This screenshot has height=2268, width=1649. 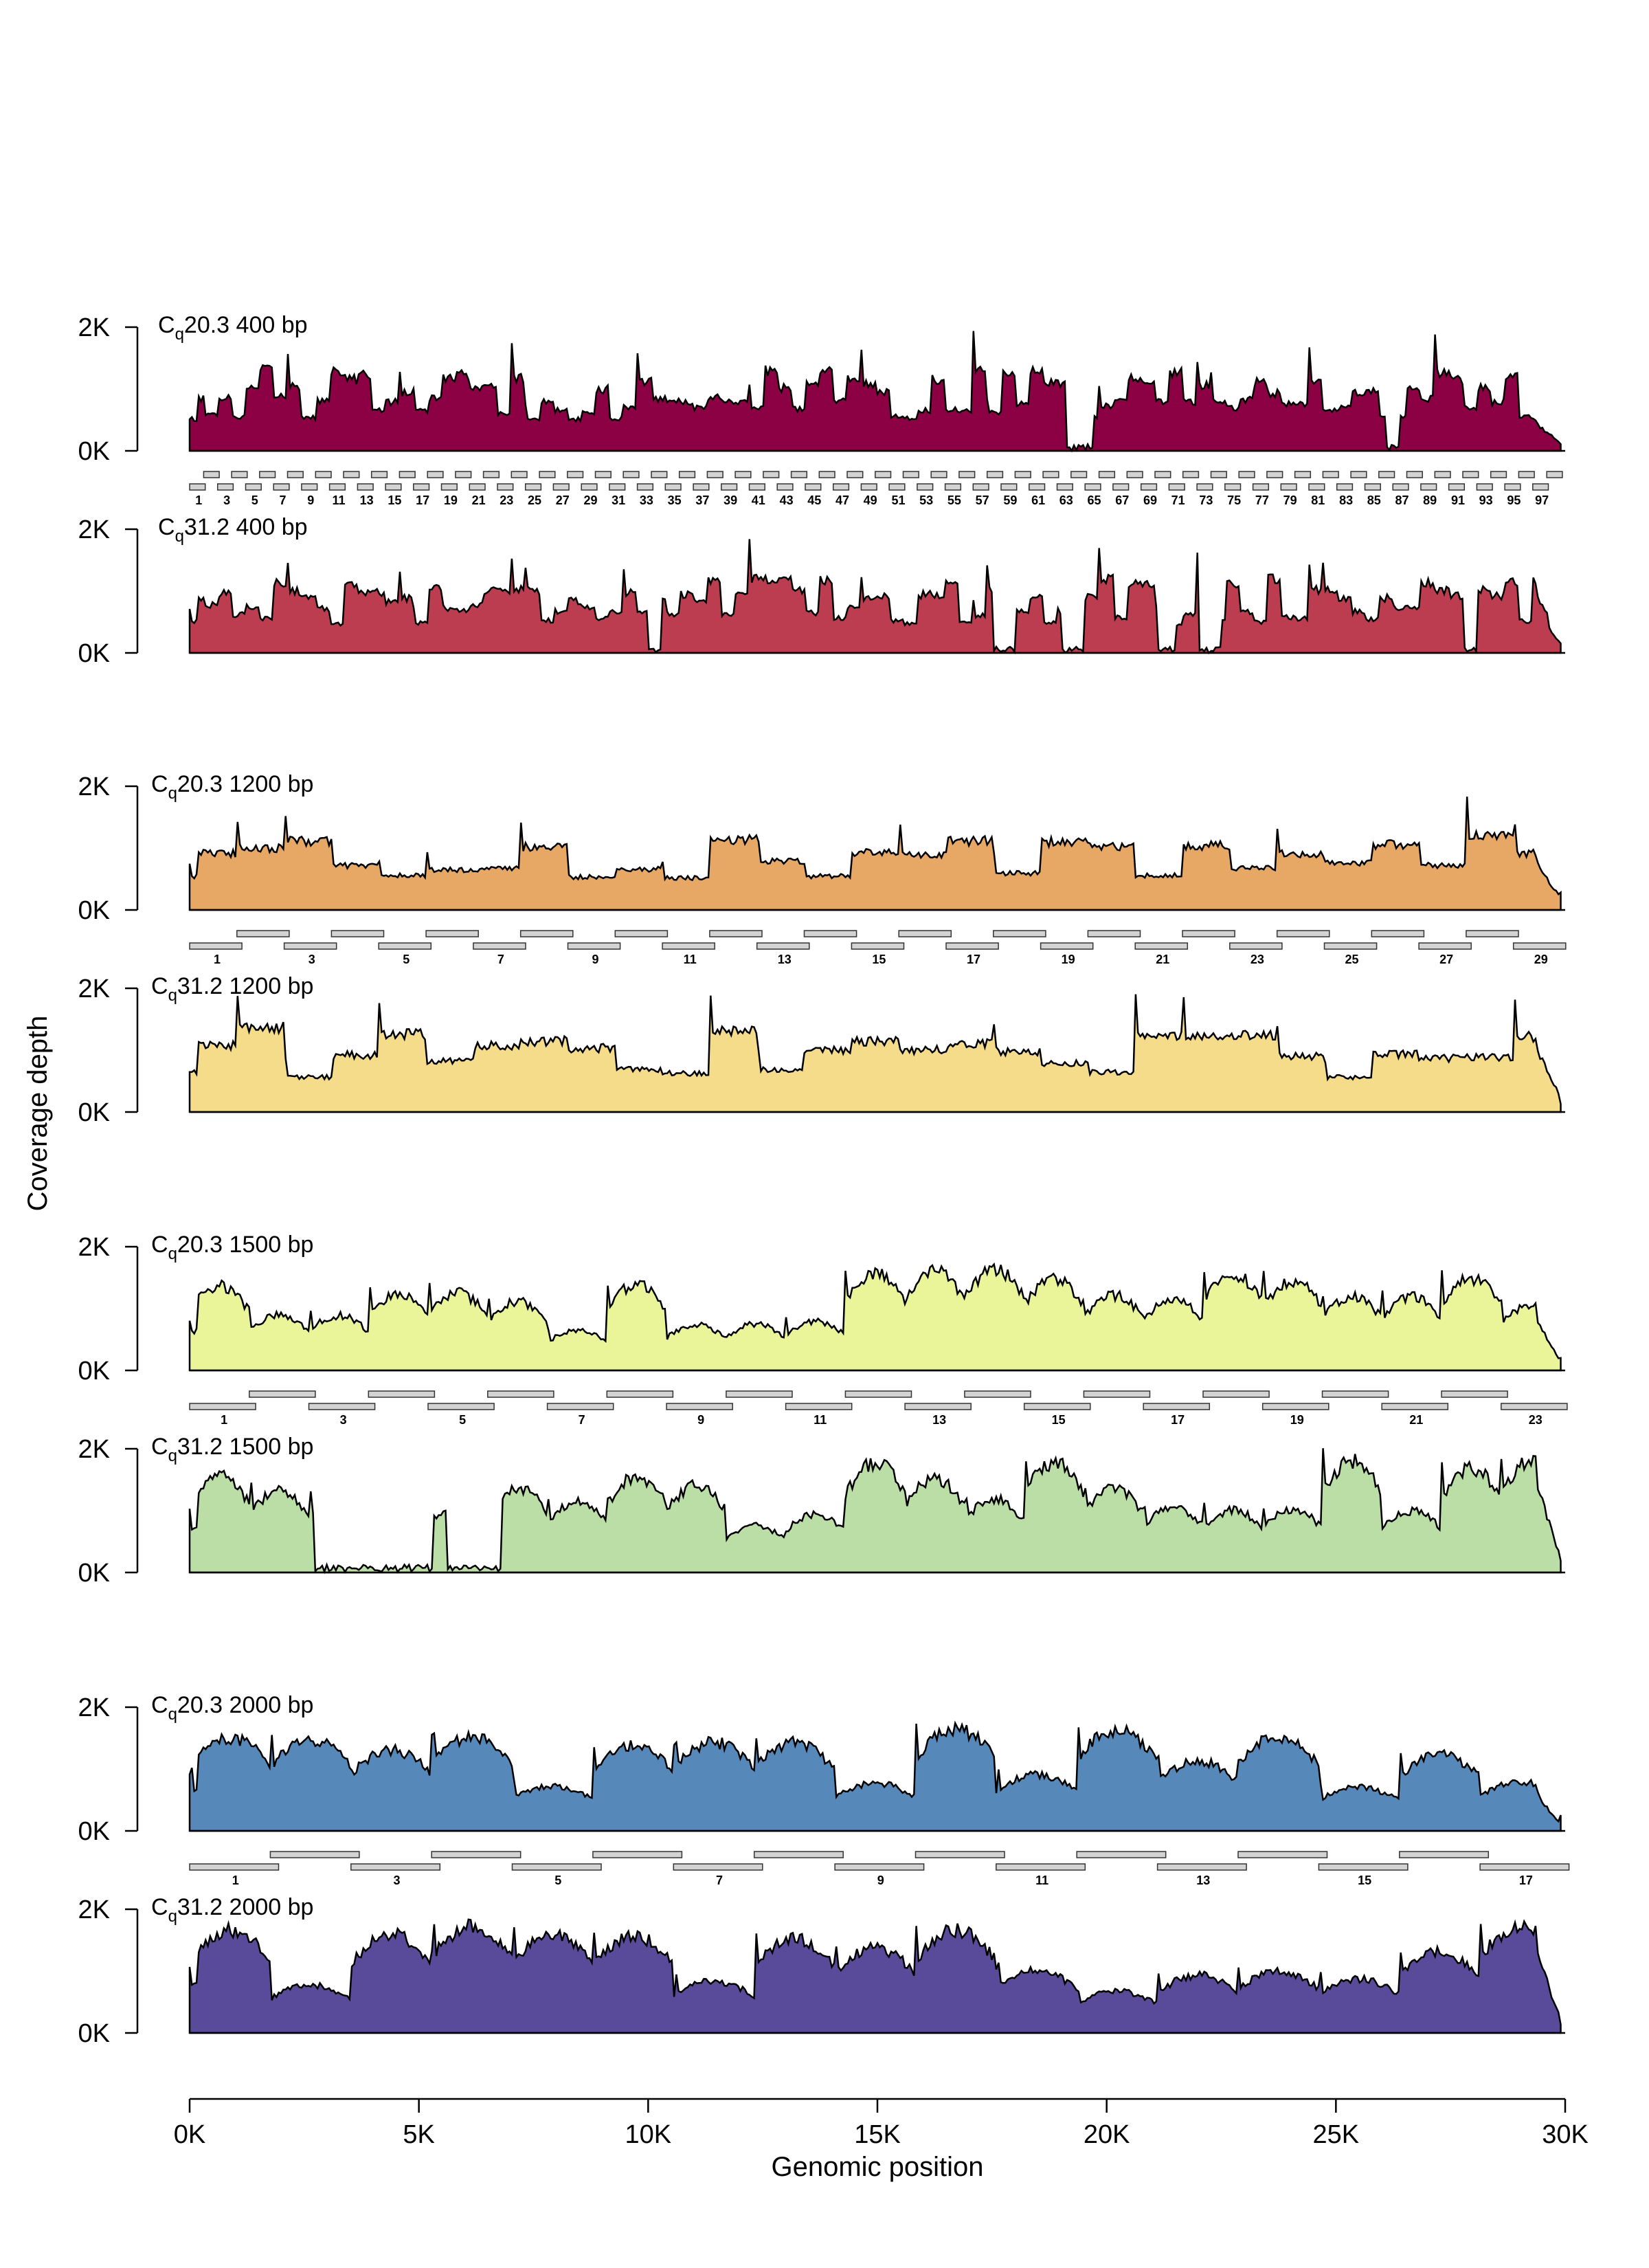 What do you see at coordinates (1297, 1420) in the screenshot?
I see `amplicon-label: 19` at bounding box center [1297, 1420].